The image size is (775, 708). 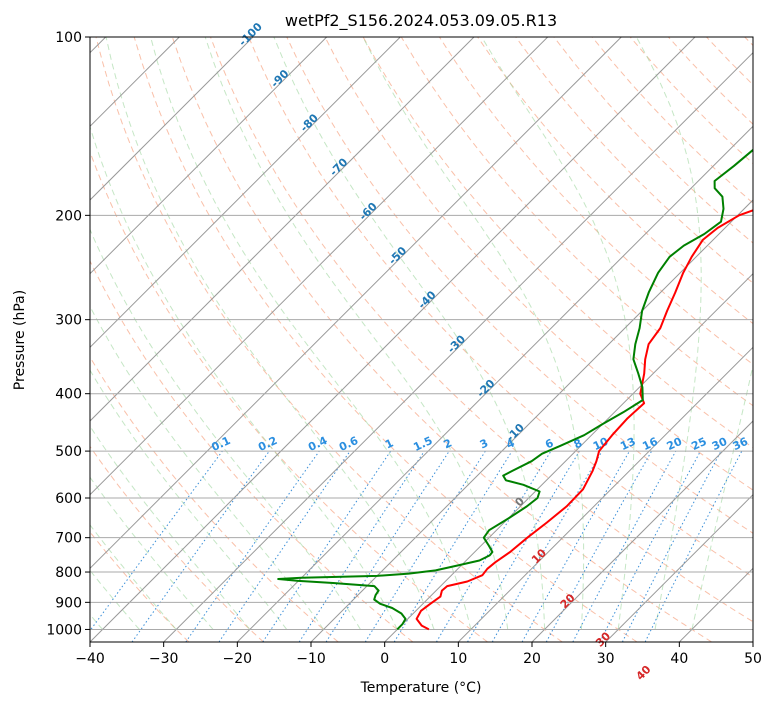 What do you see at coordinates (68, 216) in the screenshot?
I see `y-tick-label: 200` at bounding box center [68, 216].